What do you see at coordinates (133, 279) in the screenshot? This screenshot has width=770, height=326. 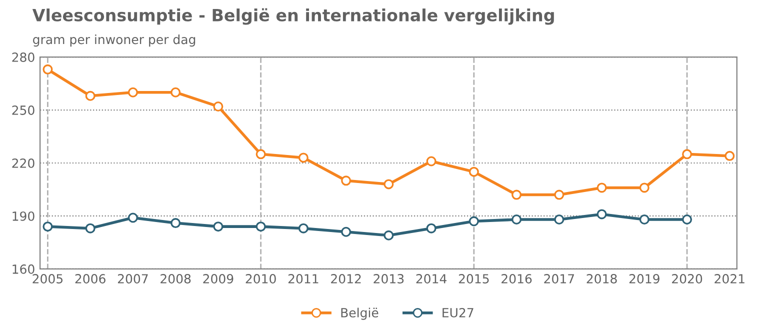 I see `x-tick-label: 2007` at bounding box center [133, 279].